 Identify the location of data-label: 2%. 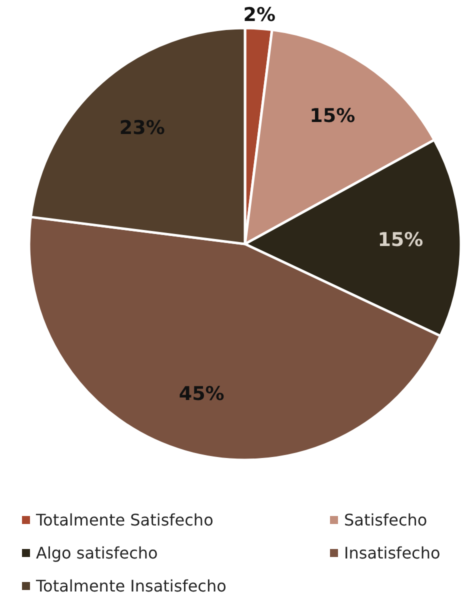
(259, 15).